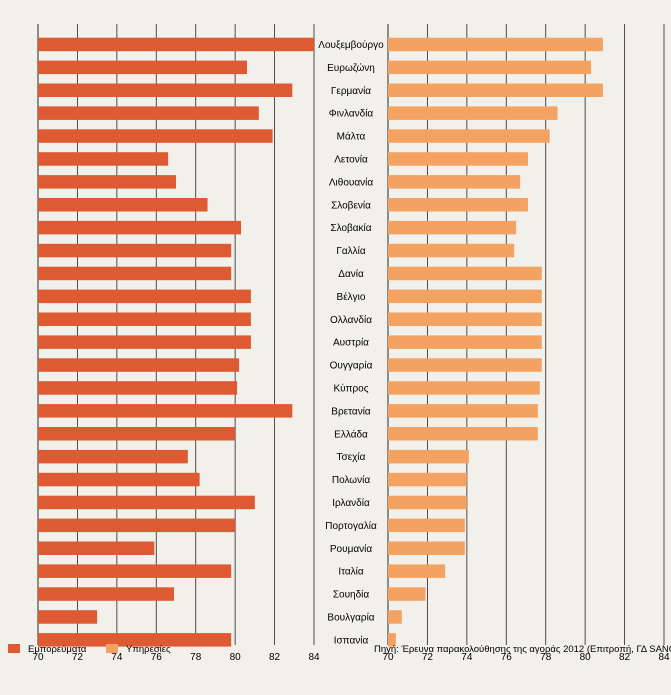  I want to click on country-label: Βρετανία, so click(351, 411).